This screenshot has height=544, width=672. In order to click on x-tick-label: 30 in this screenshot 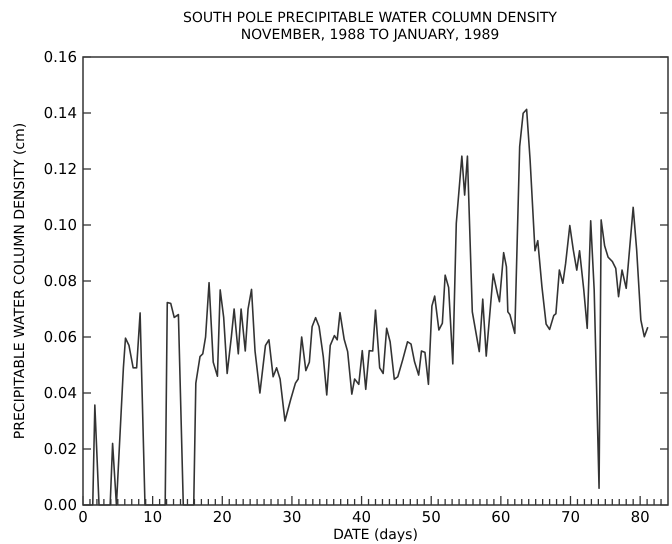, I will do `click(292, 517)`.